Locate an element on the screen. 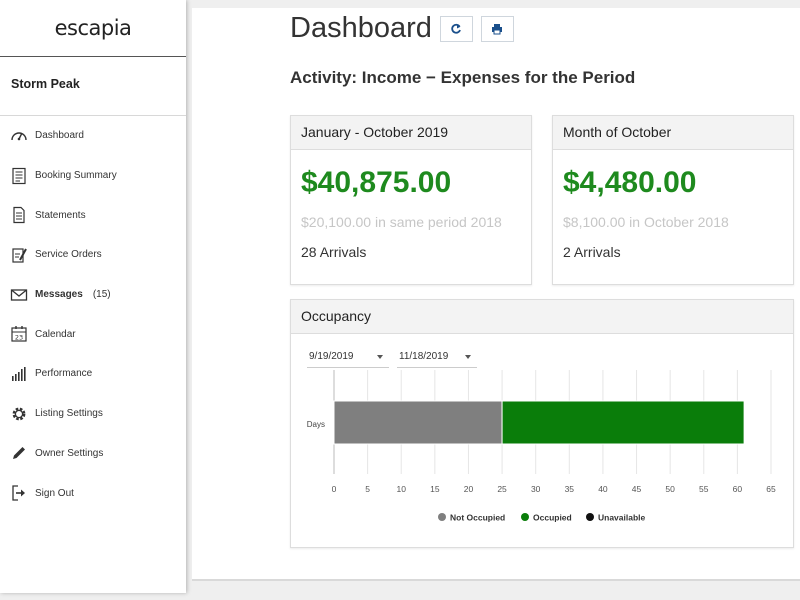  x-tick-label: 40 is located at coordinates (603, 489).